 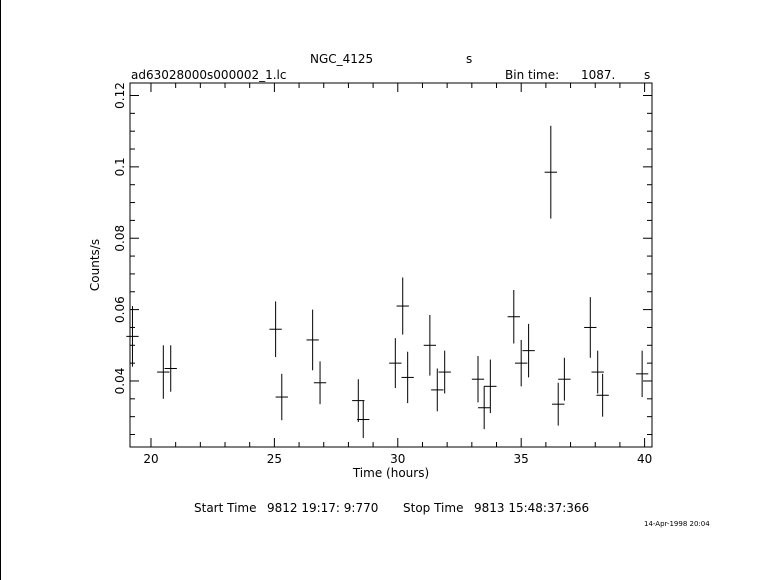 What do you see at coordinates (598, 75) in the screenshot?
I see `bin-time-value: 1087.` at bounding box center [598, 75].